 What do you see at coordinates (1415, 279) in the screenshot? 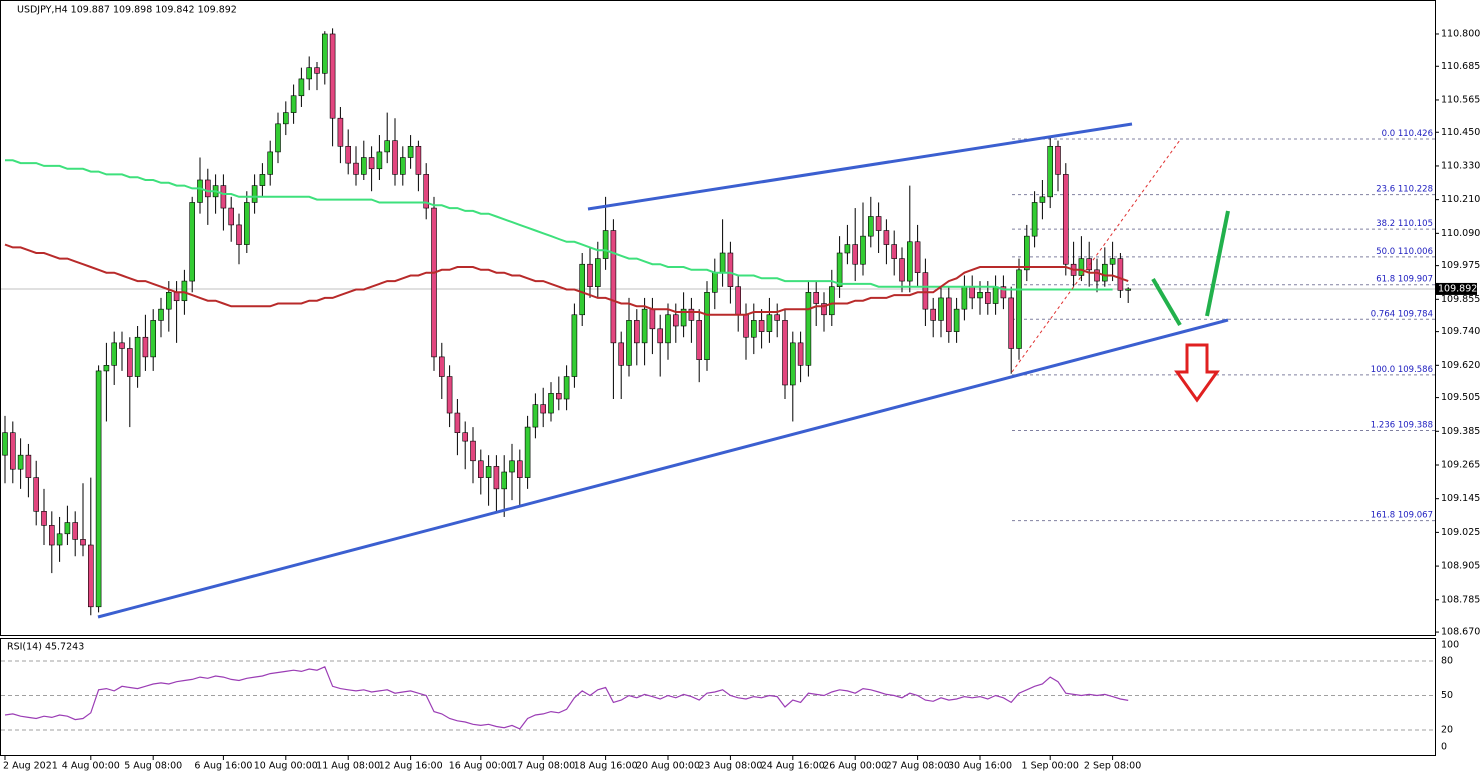
I see `fib-price: 109.907` at bounding box center [1415, 279].